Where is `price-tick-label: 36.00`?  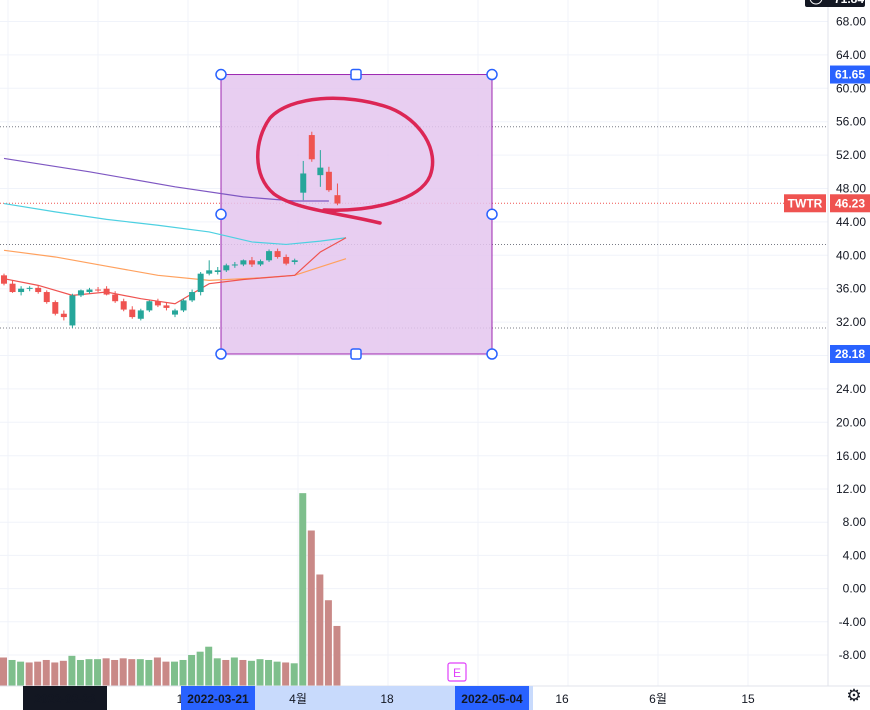 price-tick-label: 36.00 is located at coordinates (851, 289).